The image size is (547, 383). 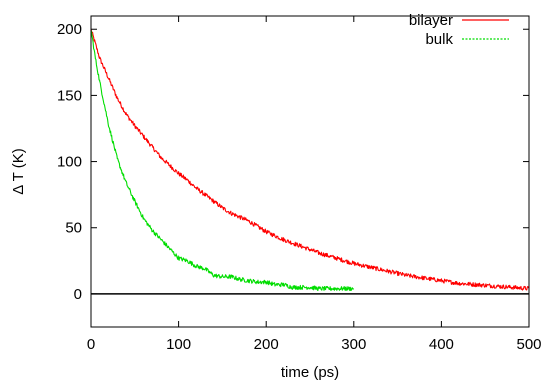 I want to click on y-tick-label: 200, so click(x=69, y=29).